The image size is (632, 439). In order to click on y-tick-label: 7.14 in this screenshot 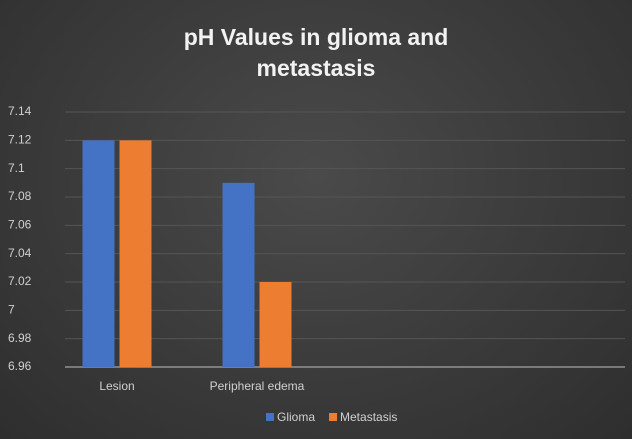, I will do `click(20, 111)`.